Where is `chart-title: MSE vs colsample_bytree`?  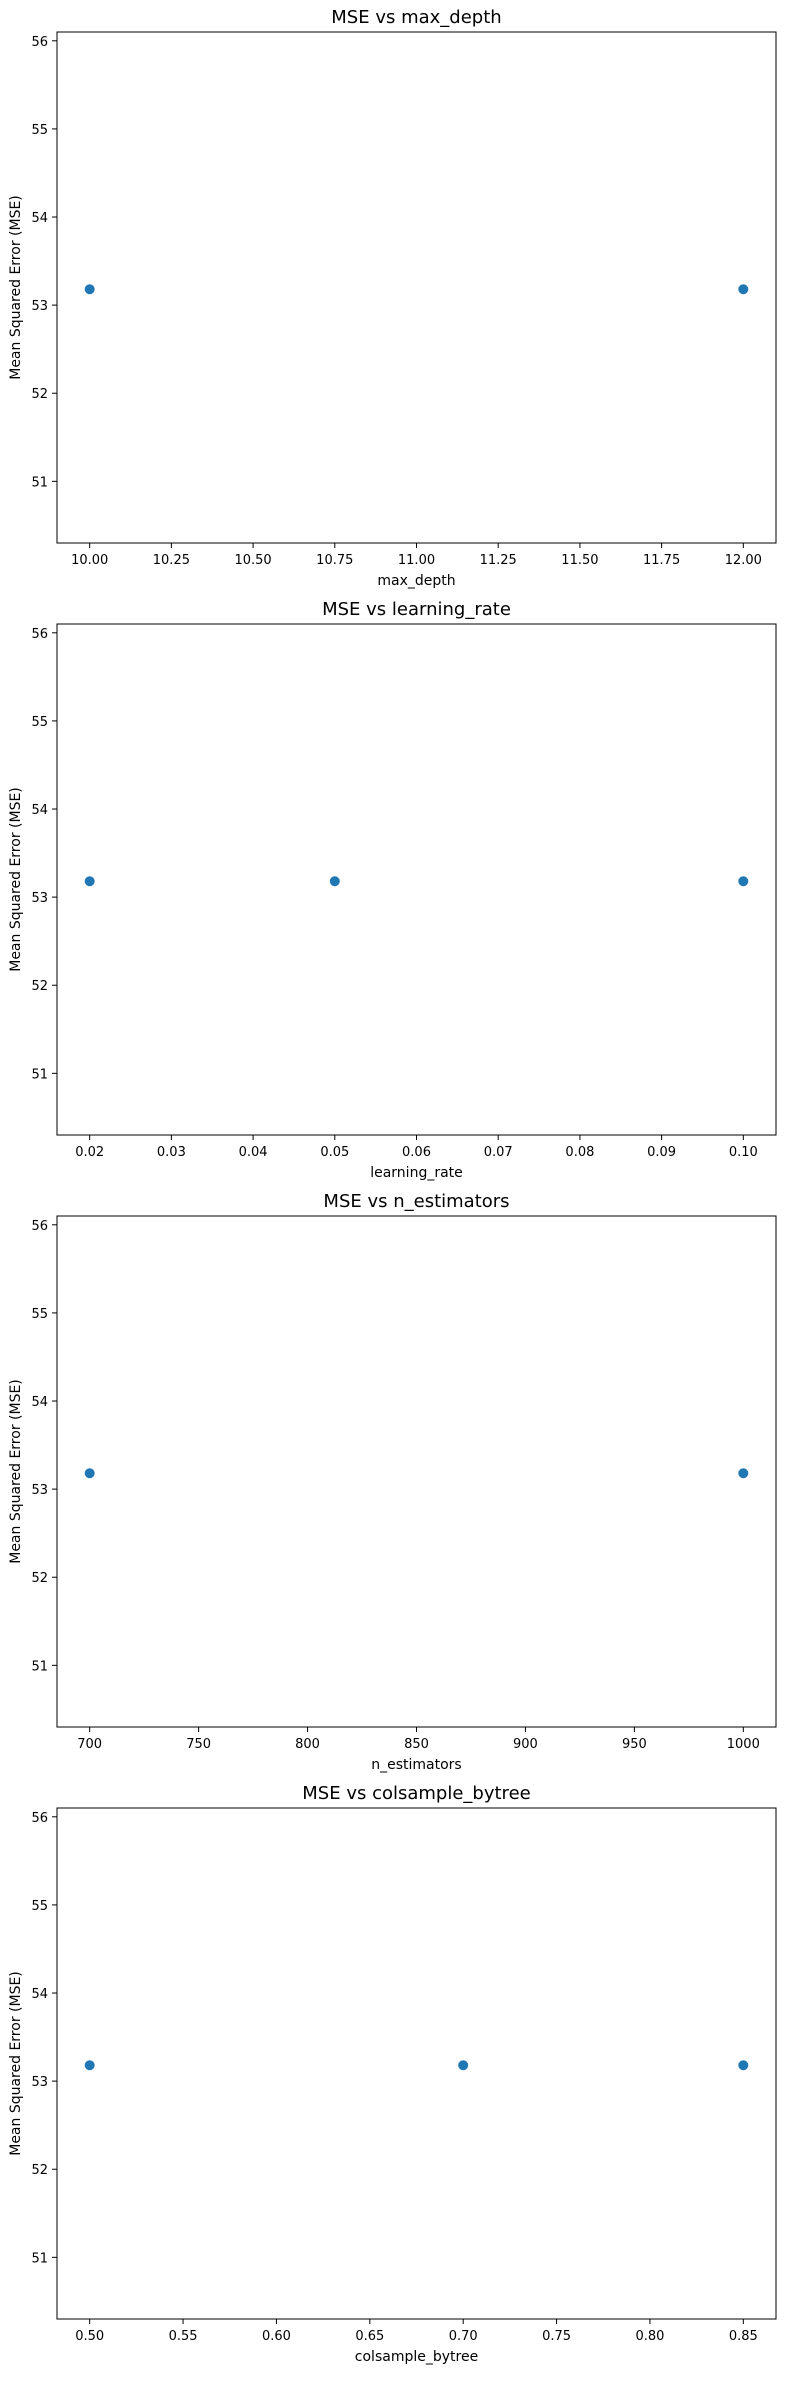
chart-title: MSE vs colsample_bytree is located at coordinates (416, 1793).